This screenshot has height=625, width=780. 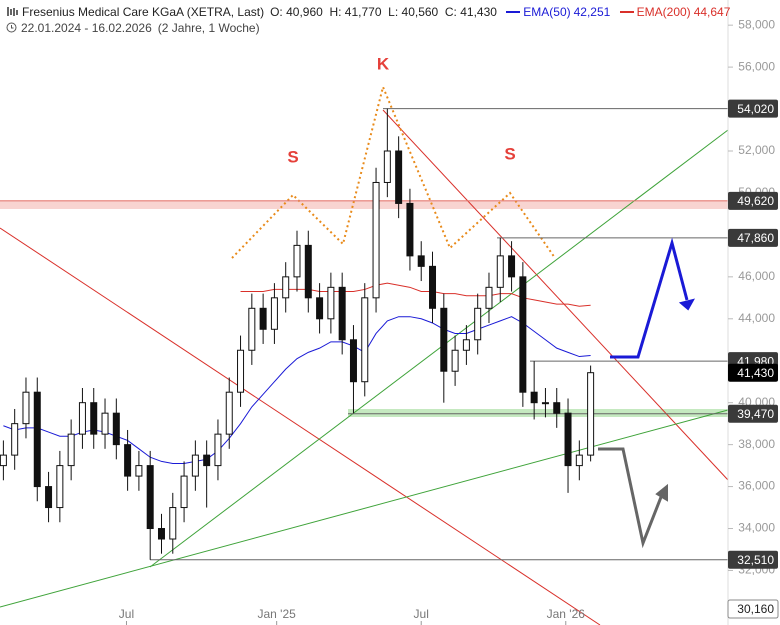 What do you see at coordinates (393, 171) in the screenshot?
I see `pattern-line` at bounding box center [393, 171].